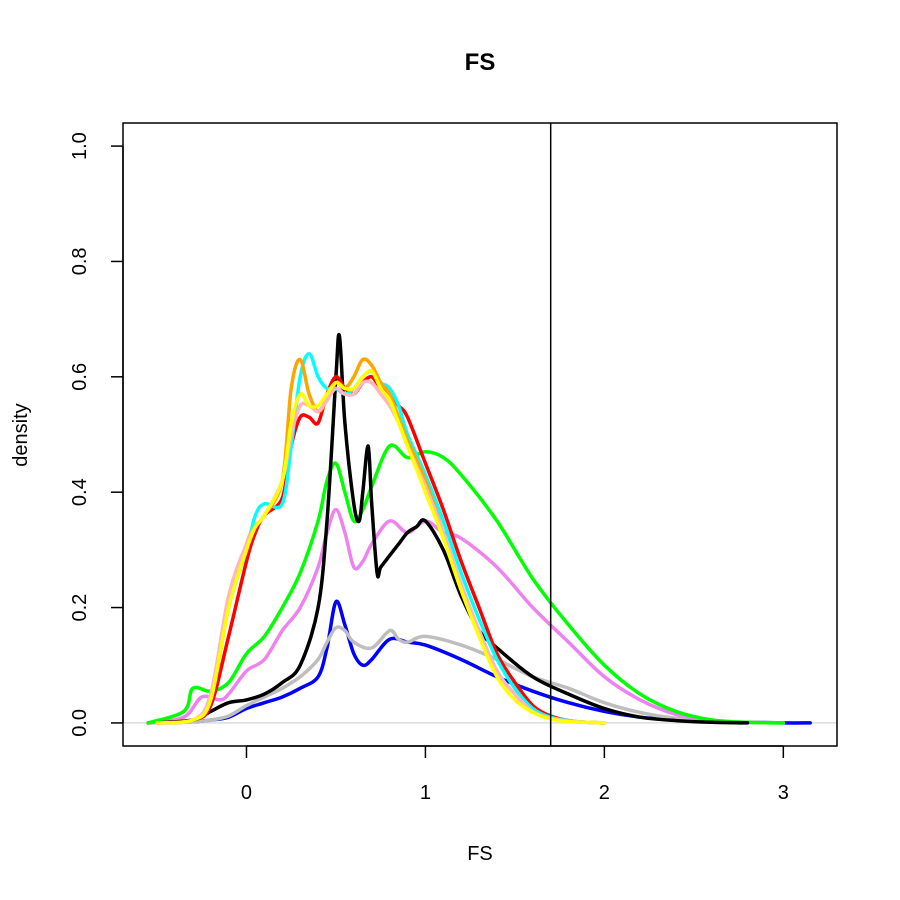 The width and height of the screenshot is (900, 900). Describe the element at coordinates (80, 146) in the screenshot. I see `y-tick-label: 1.0` at that location.